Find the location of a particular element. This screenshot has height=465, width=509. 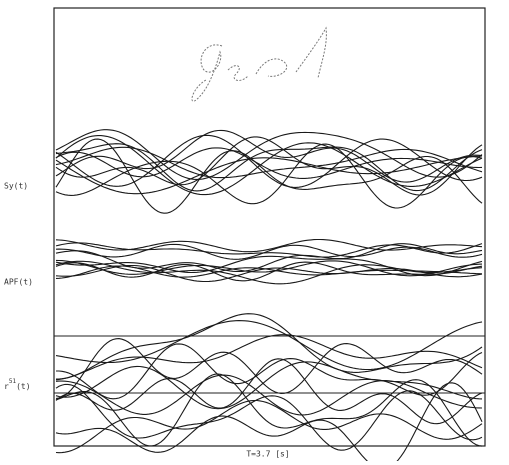

label-r-base: r is located at coordinates (6, 386).